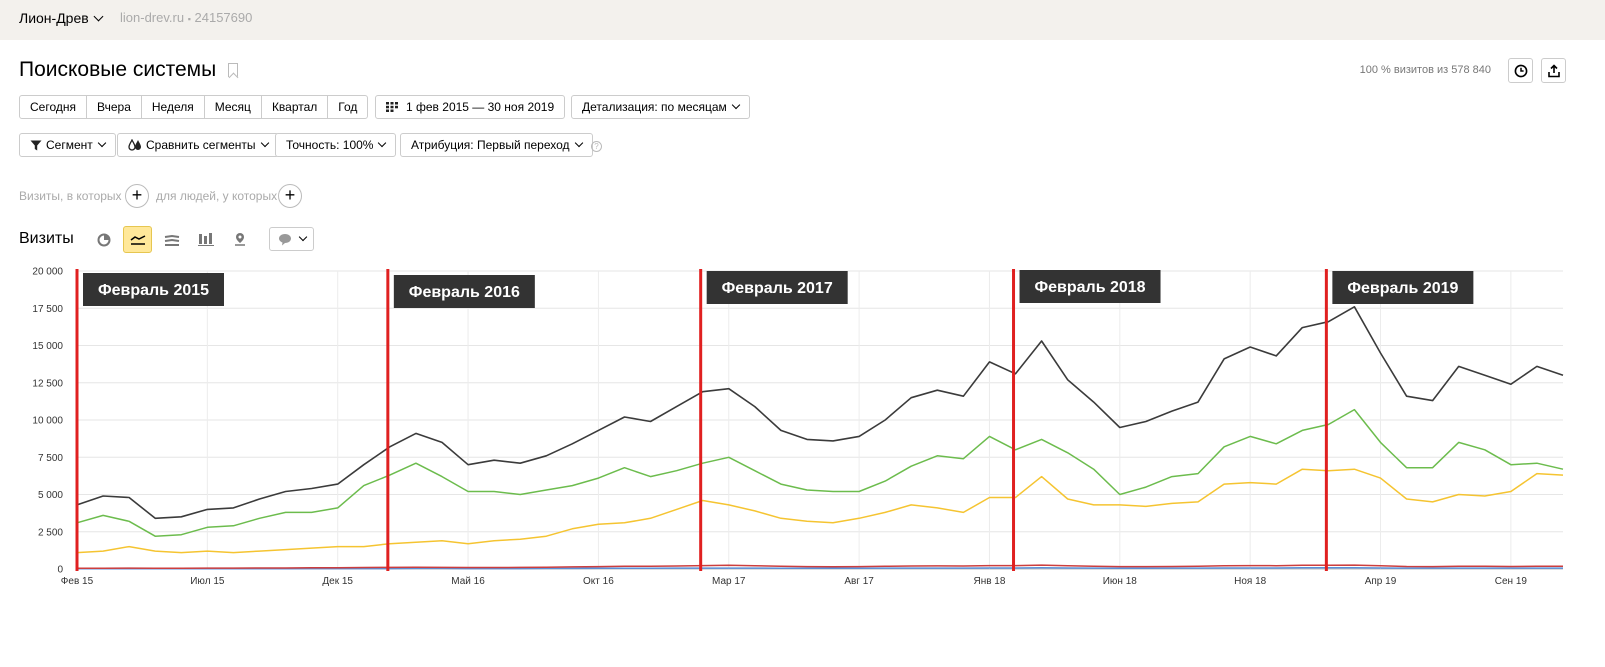  Describe the element at coordinates (294, 107) in the screenshot. I see `period-quarter-button: Квартал` at that location.